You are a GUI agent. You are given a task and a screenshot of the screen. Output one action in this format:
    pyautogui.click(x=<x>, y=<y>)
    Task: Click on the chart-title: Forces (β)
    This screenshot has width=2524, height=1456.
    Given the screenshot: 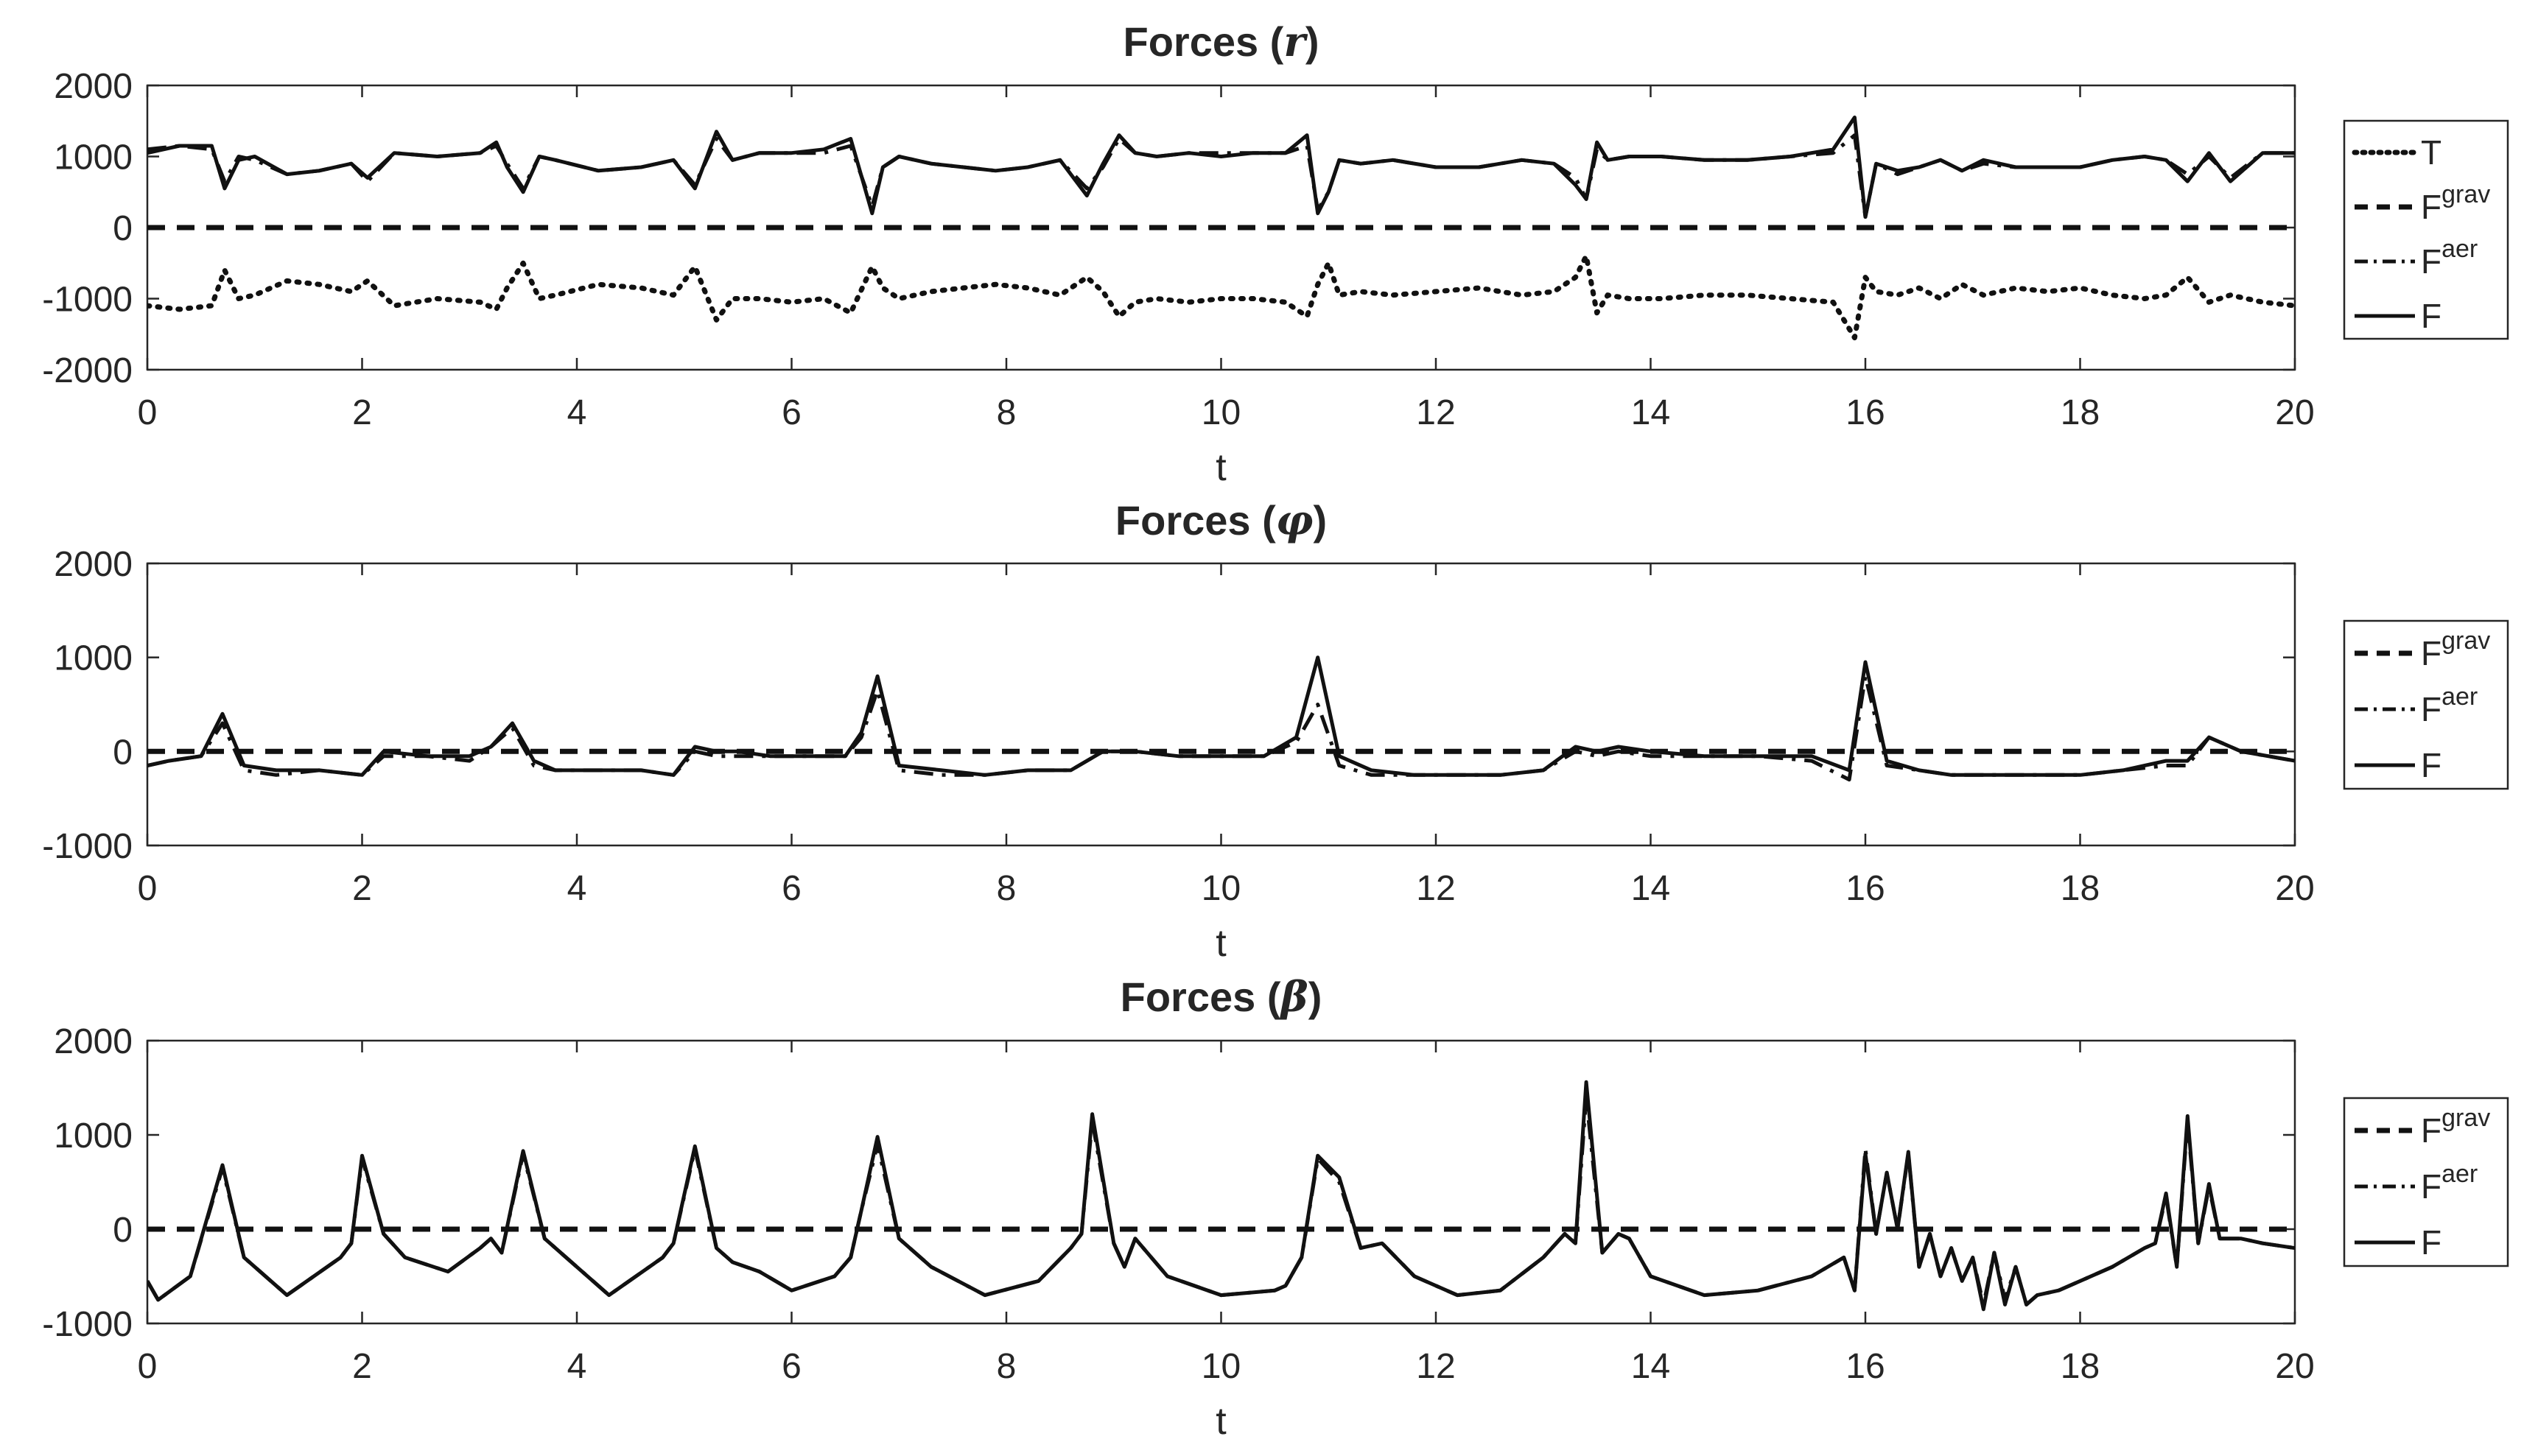 What is the action you would take?
    pyautogui.click(x=1222, y=997)
    